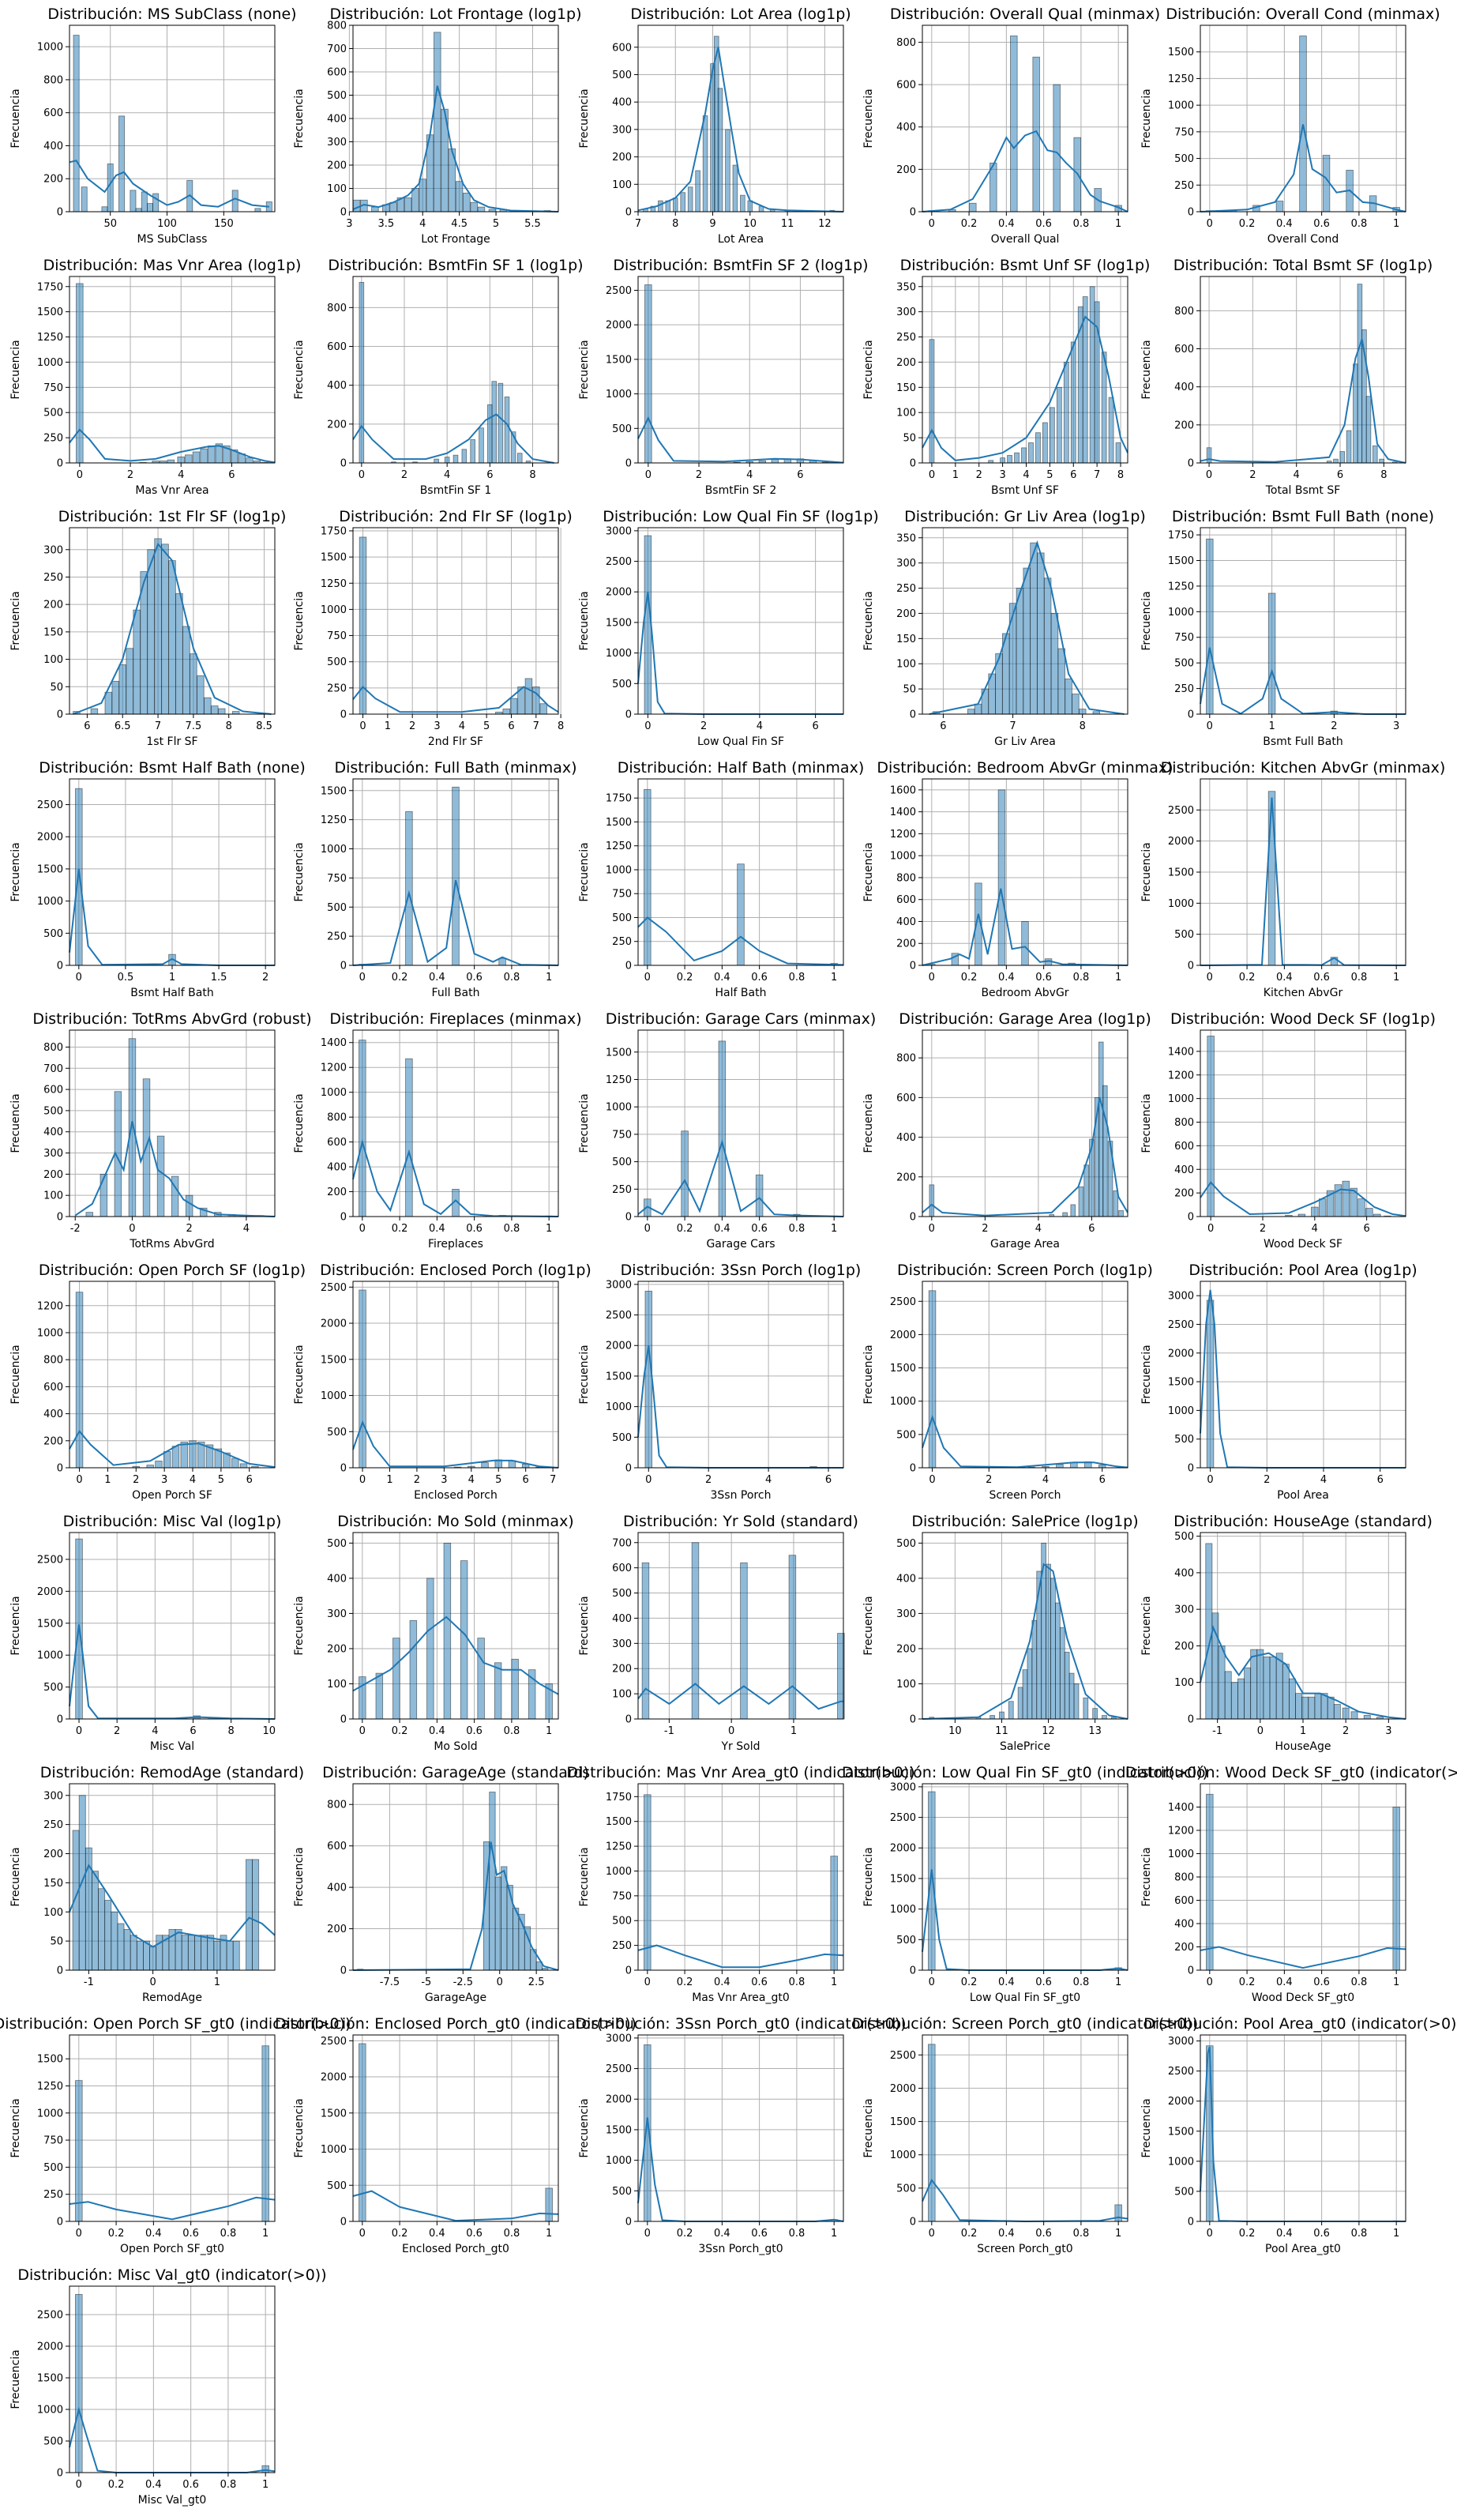 The width and height of the screenshot is (1457, 2520). What do you see at coordinates (740, 2249) in the screenshot?
I see `x-axis-label: 3Ssn Porch_gt0` at bounding box center [740, 2249].